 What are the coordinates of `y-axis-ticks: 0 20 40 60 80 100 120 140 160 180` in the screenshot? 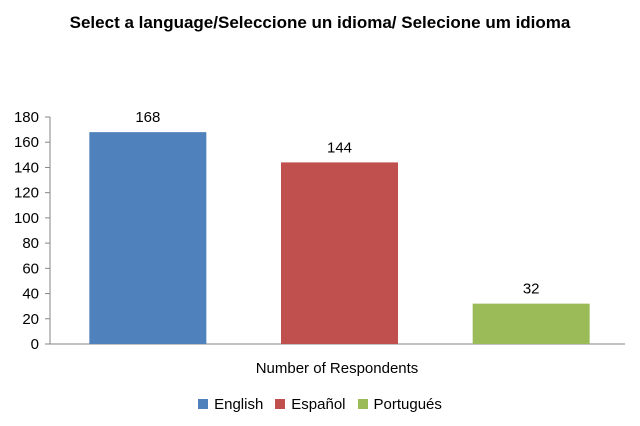 It's located at (32, 231).